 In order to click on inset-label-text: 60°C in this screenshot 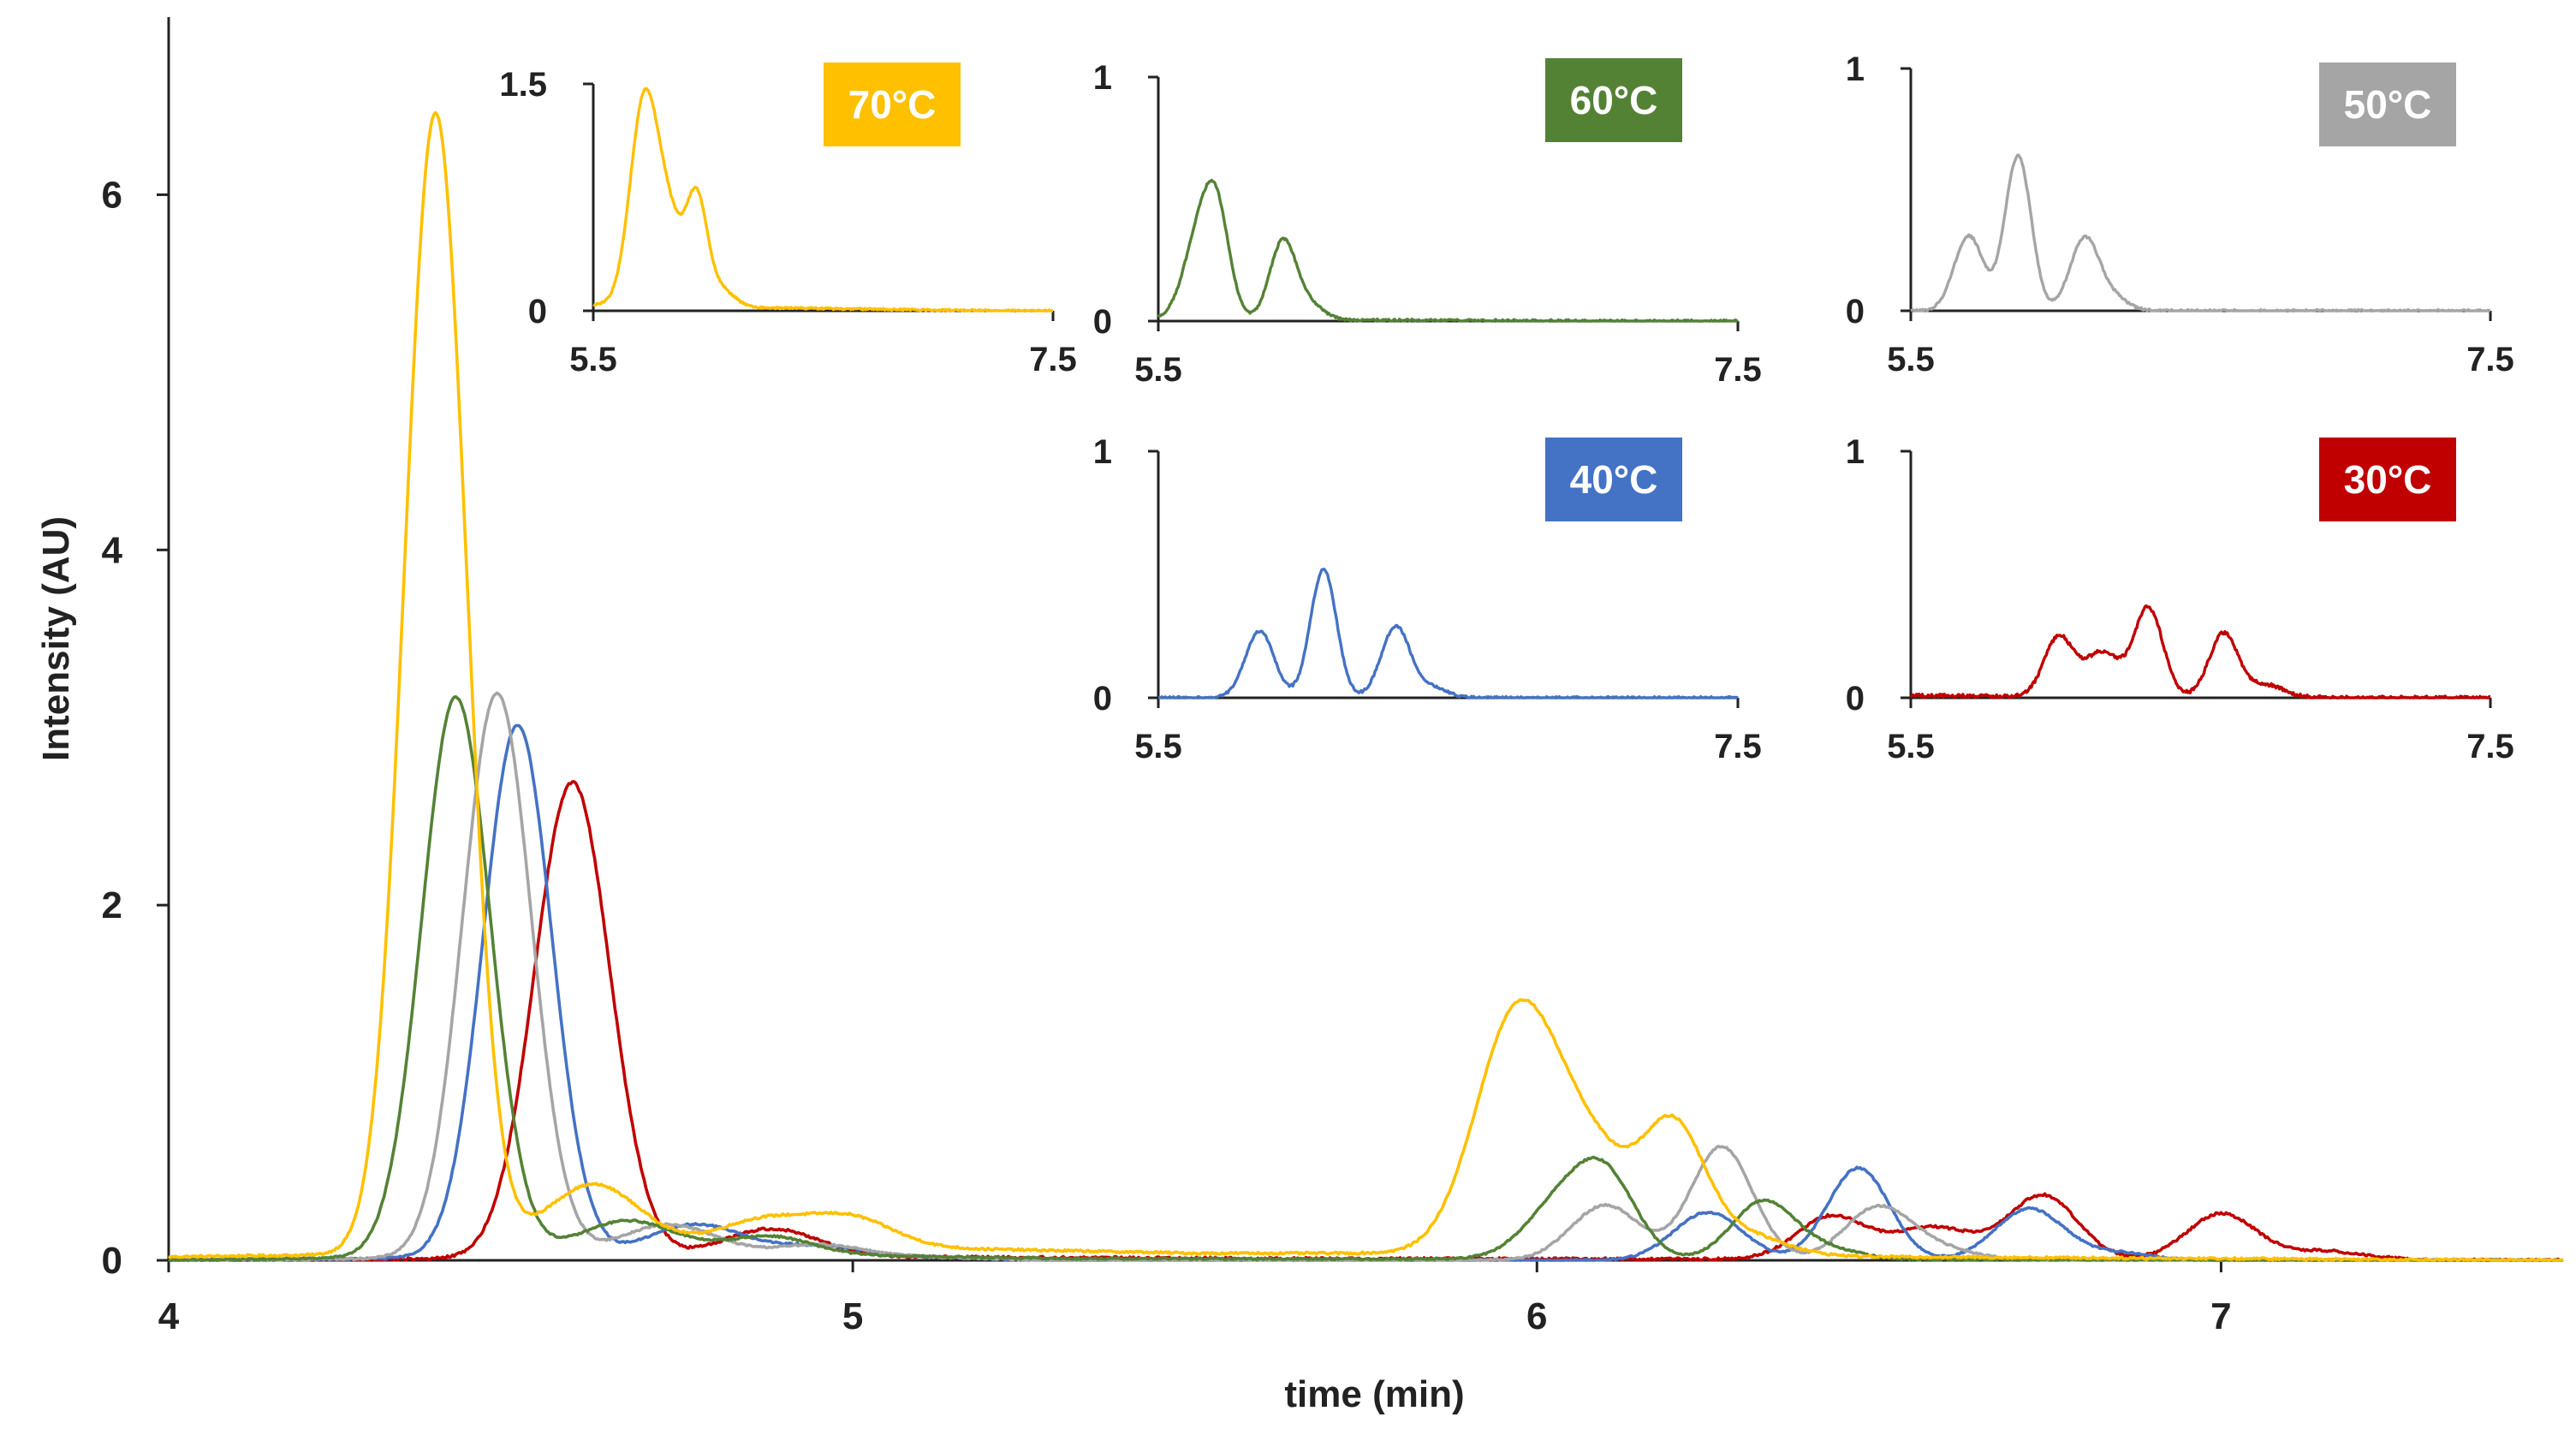, I will do `click(1614, 100)`.